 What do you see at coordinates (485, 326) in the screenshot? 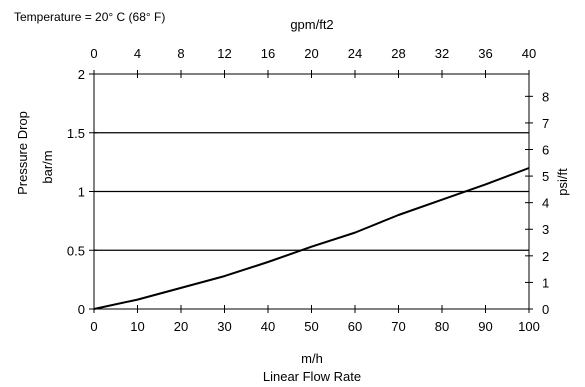
I see `bottom-tick-label: 90` at bounding box center [485, 326].